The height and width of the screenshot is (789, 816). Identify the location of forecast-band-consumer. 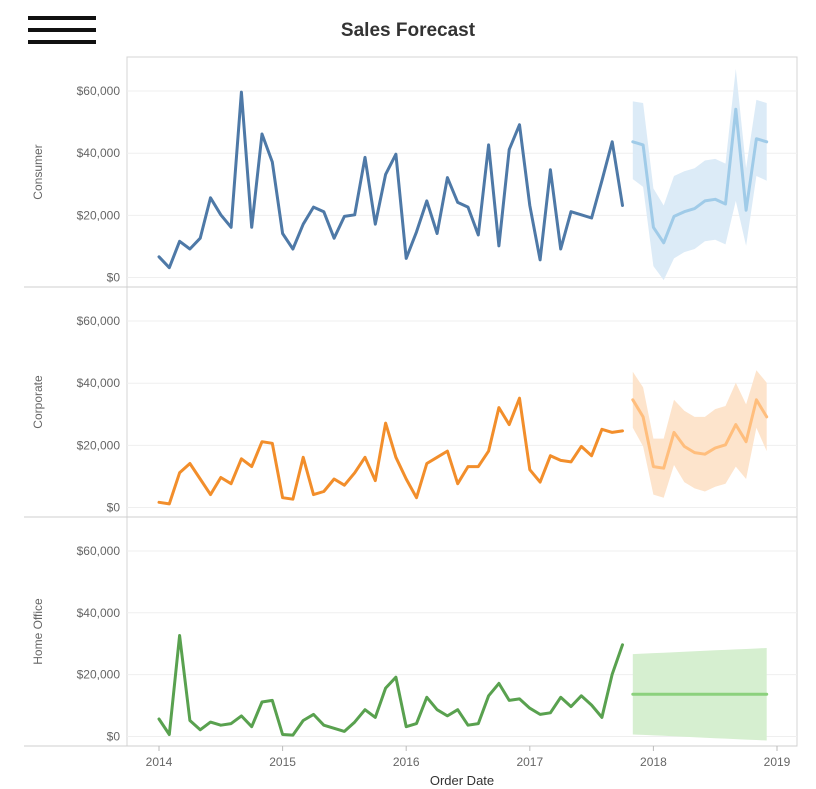
(699, 174).